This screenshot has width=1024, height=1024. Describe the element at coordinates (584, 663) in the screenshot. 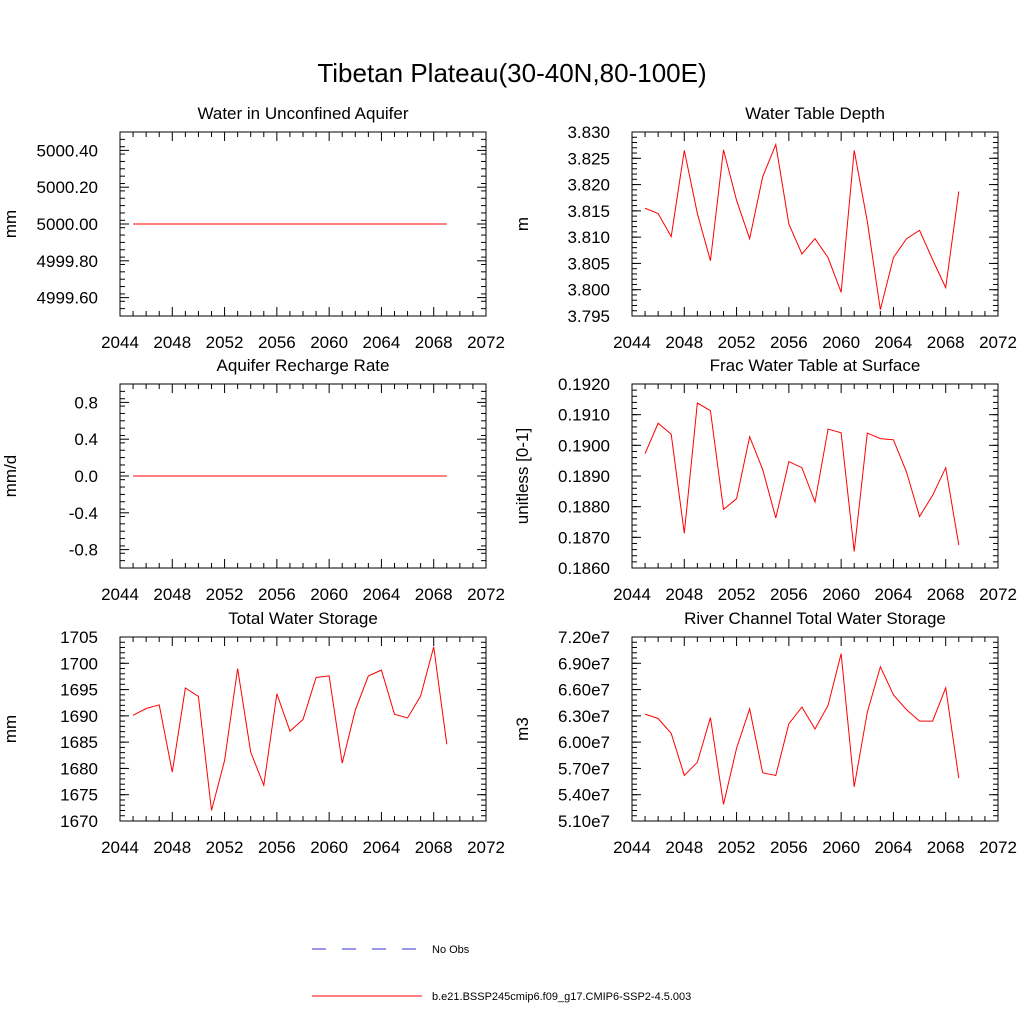

I see `y-tick-label: 6.90e7` at that location.